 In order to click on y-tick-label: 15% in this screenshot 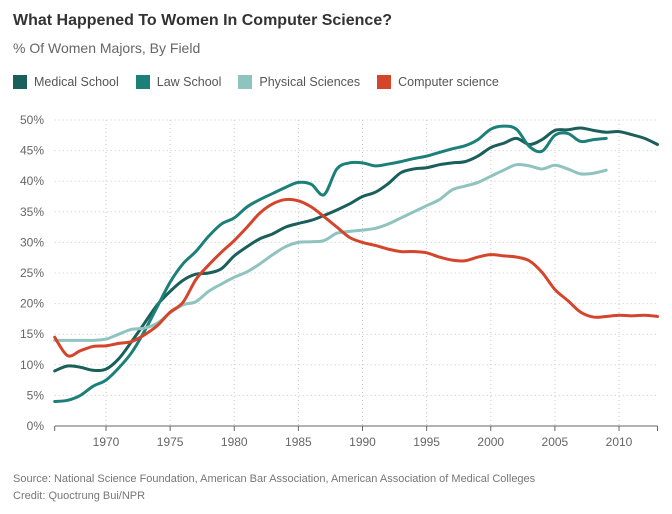, I will do `click(32, 334)`.